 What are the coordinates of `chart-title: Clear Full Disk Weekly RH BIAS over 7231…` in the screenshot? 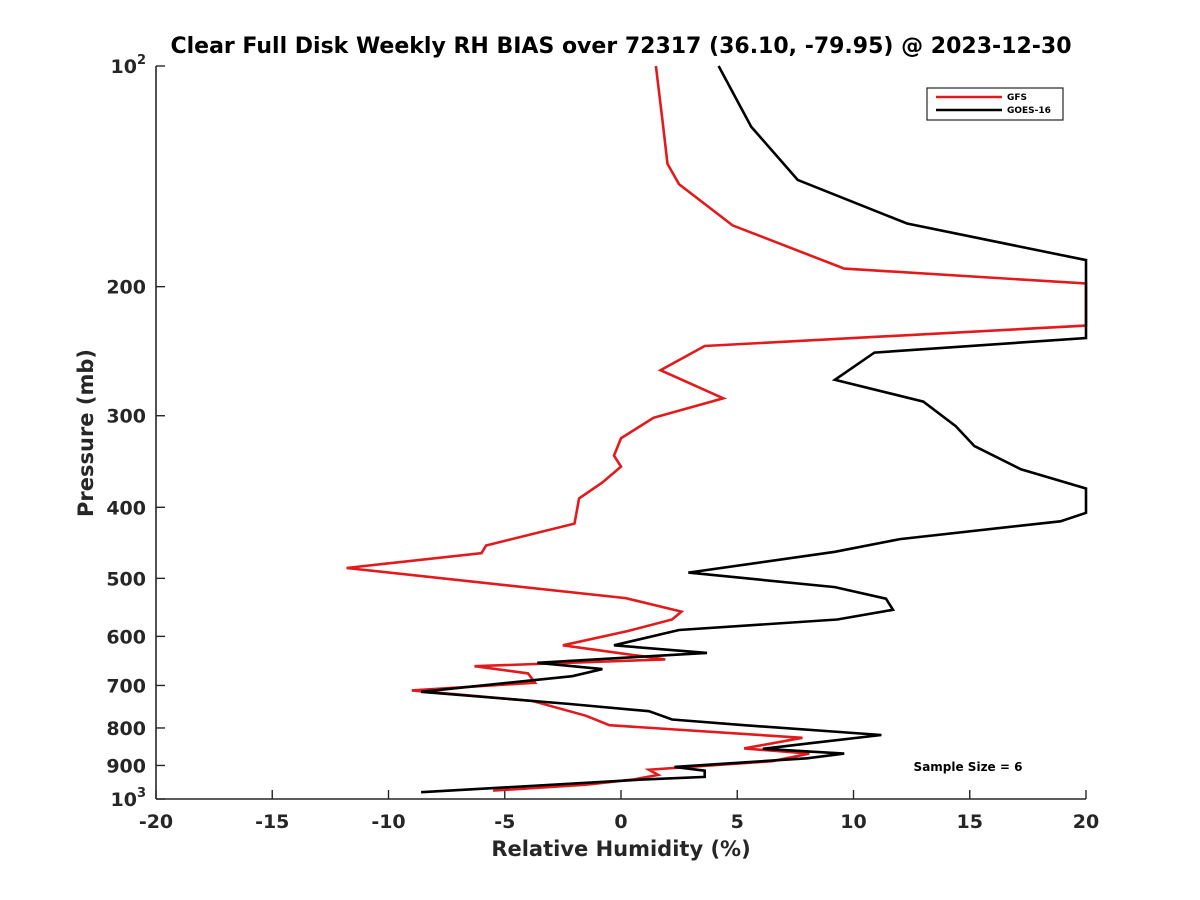 It's located at (620, 46).